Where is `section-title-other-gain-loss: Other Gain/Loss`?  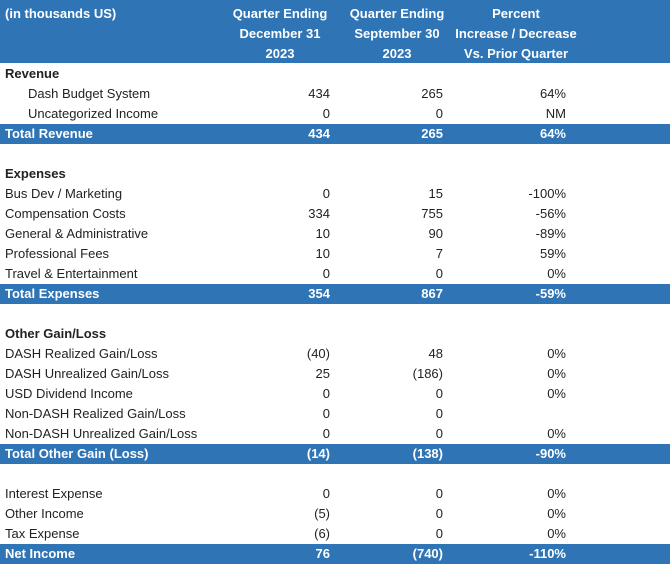
section-title-other-gain-loss: Other Gain/Loss is located at coordinates (56, 333).